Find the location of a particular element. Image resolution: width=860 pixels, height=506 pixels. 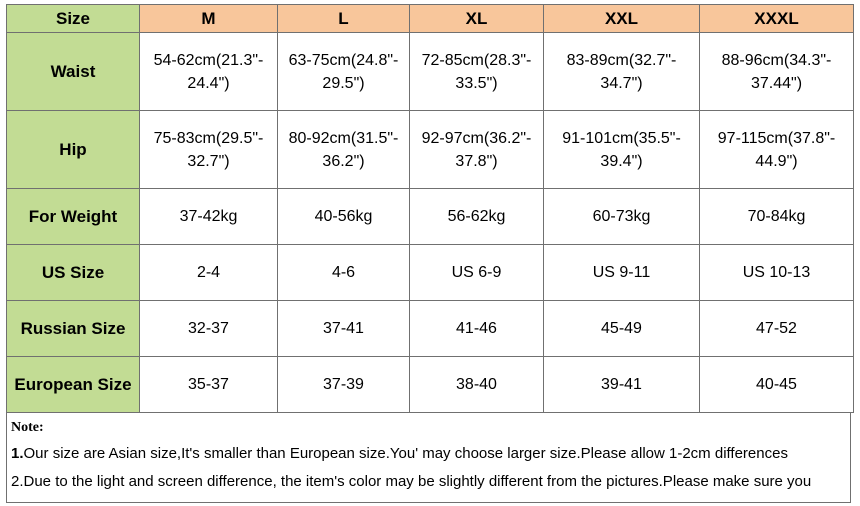

cell-line: 35-37 is located at coordinates (208, 384).